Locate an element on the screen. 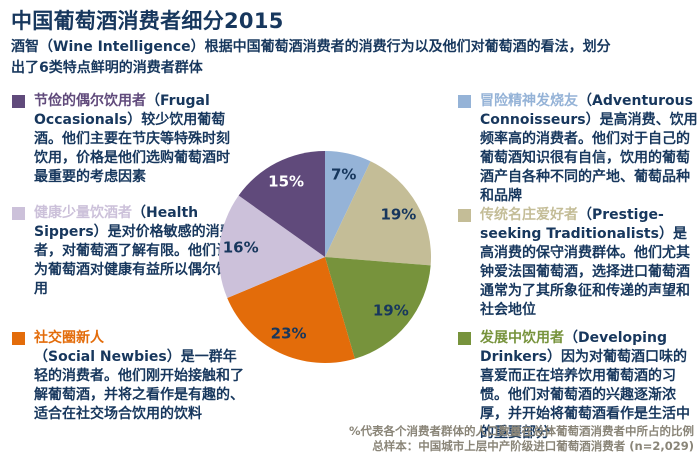 This screenshot has width=700, height=457. footnote-line-2: 总样本：中国城市上层中产阶级进口葡萄酒消费者 (n=2,029) is located at coordinates (533, 446).